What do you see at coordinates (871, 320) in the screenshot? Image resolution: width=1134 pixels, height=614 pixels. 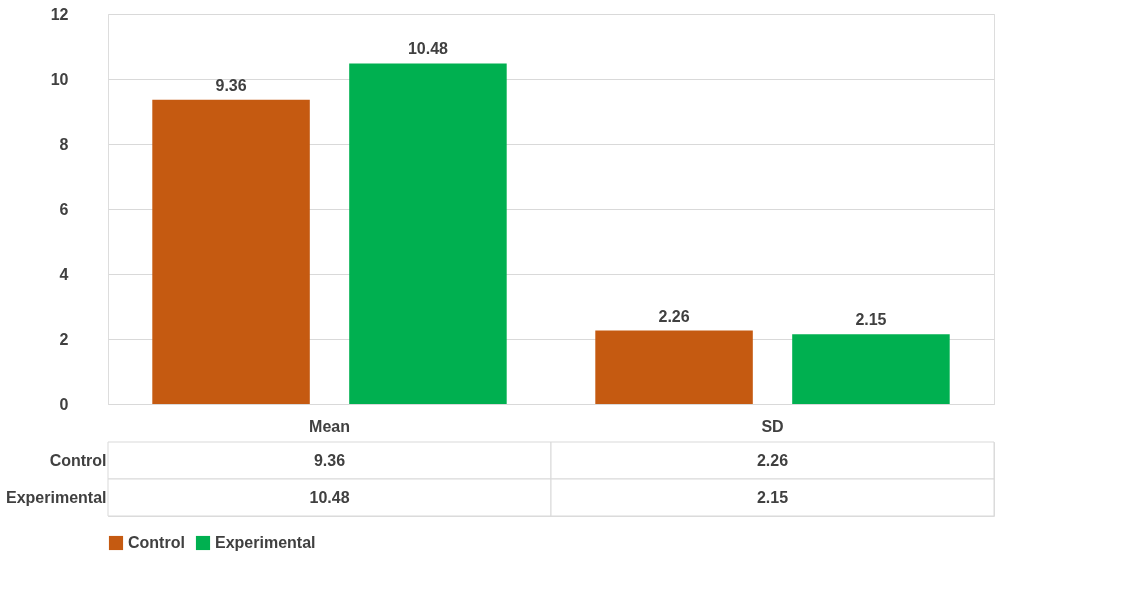 I see `annotation: 2.15` at bounding box center [871, 320].